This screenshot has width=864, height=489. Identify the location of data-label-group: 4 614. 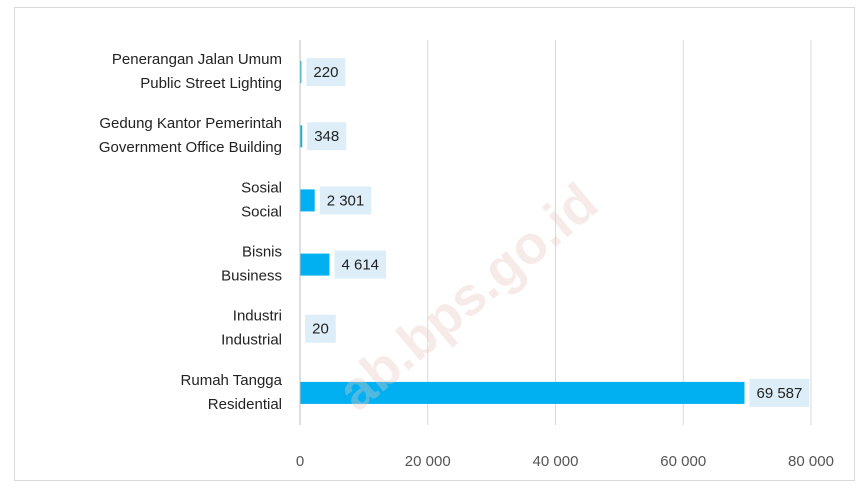
(360, 264).